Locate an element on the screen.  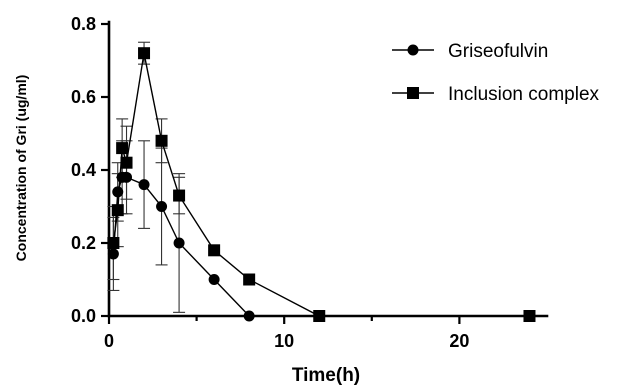
legend-marker-circle is located at coordinates (413, 50).